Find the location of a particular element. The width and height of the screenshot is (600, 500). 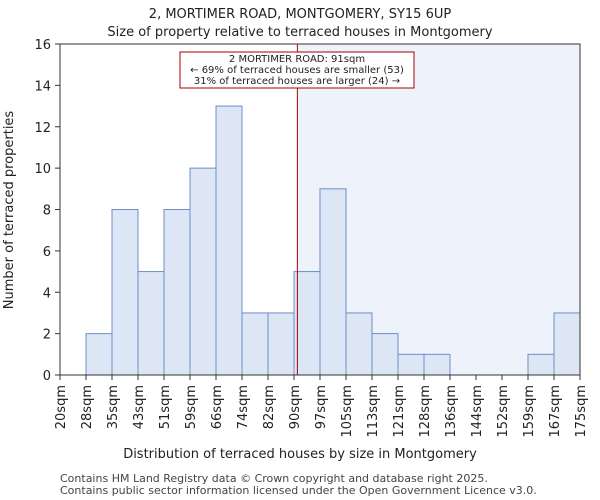

x-tick-label: 20sqm is located at coordinates (61, 407).